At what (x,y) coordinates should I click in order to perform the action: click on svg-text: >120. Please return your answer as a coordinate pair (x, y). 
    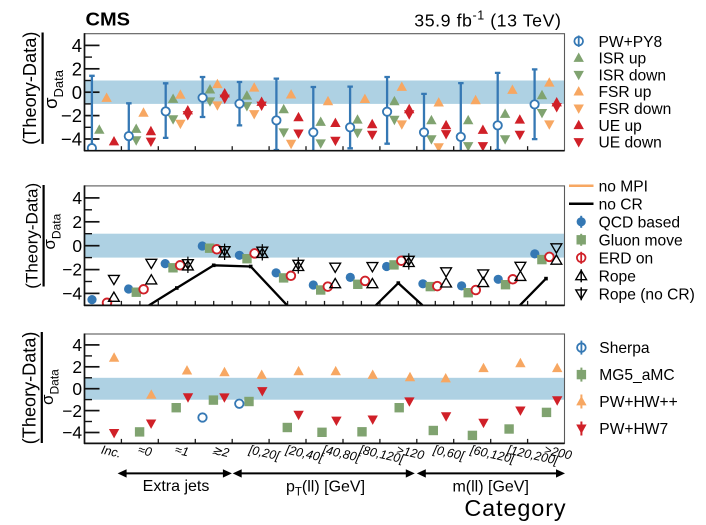
    Looking at the image, I should click on (410, 453).